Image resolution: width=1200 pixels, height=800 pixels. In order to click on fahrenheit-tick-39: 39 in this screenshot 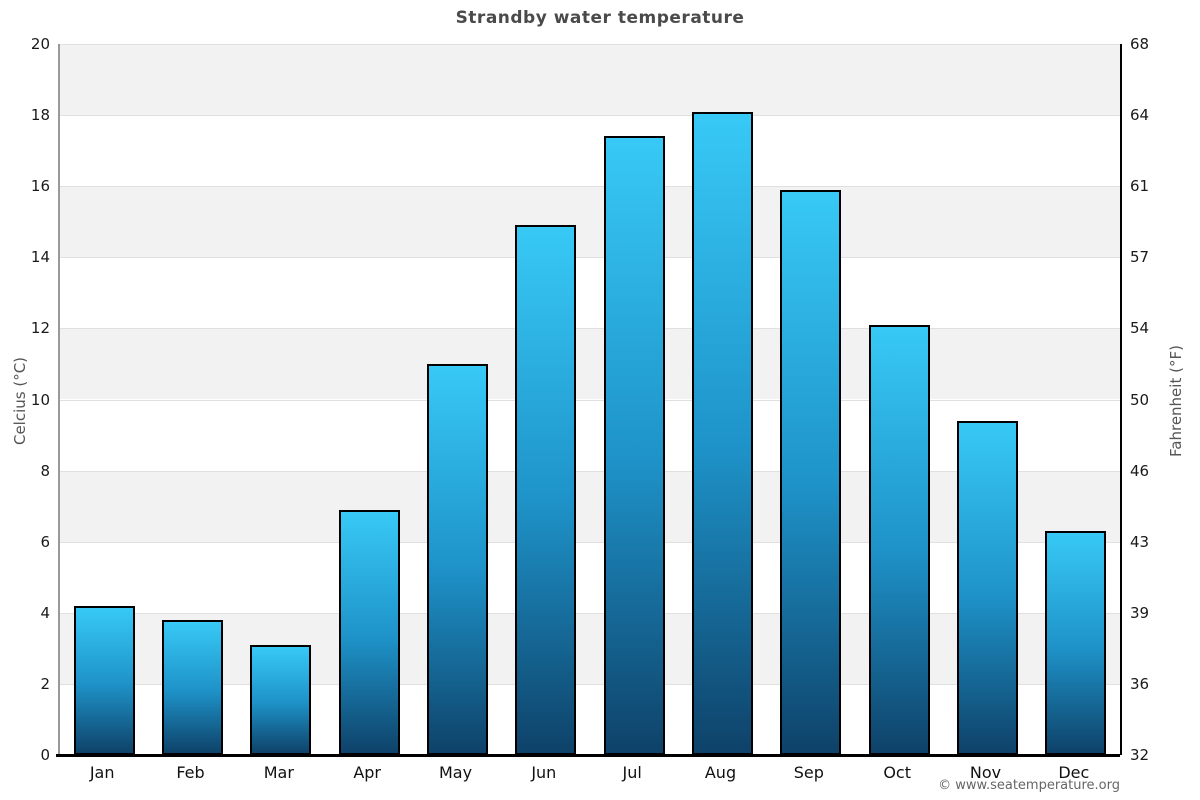, I will do `click(1140, 612)`.